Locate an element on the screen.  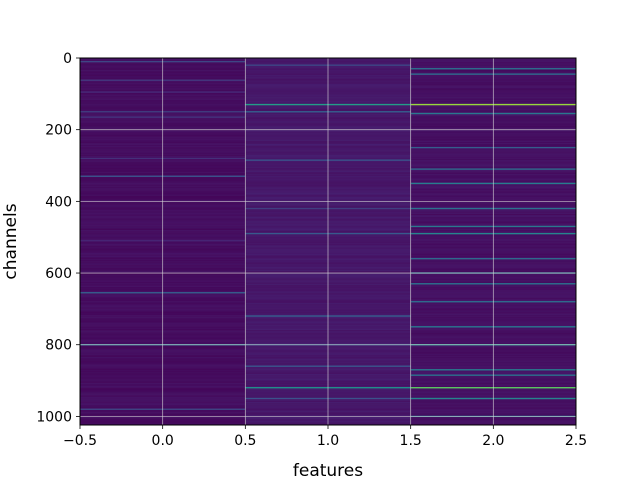
y-tick-label: 400 is located at coordinates (58, 202).